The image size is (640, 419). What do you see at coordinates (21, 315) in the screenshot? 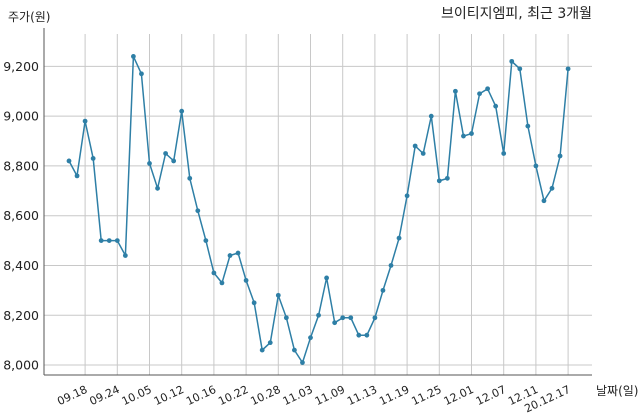
I see `y-tick-label: 8,200` at bounding box center [21, 315].